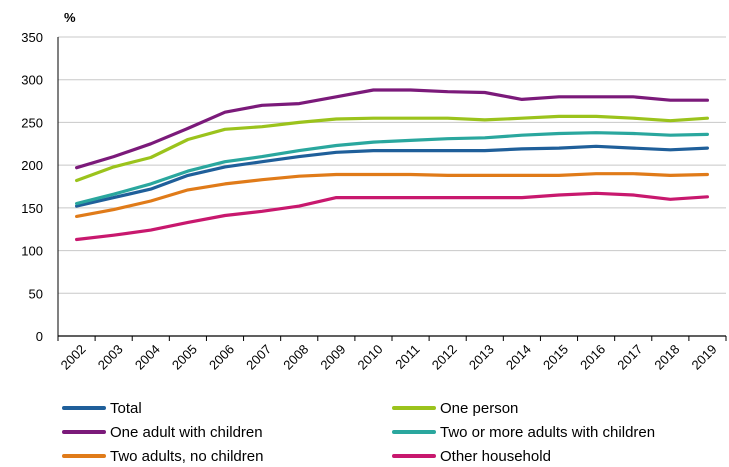  What do you see at coordinates (32, 251) in the screenshot?
I see `y-tick-label: 100` at bounding box center [32, 251].